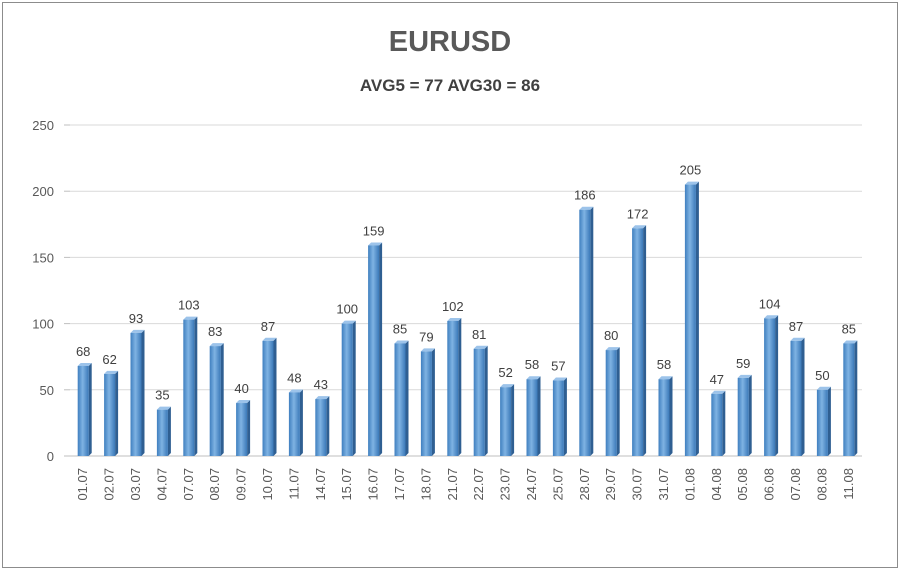 The width and height of the screenshot is (900, 570). Describe the element at coordinates (558, 366) in the screenshot. I see `data-label: 57` at that location.